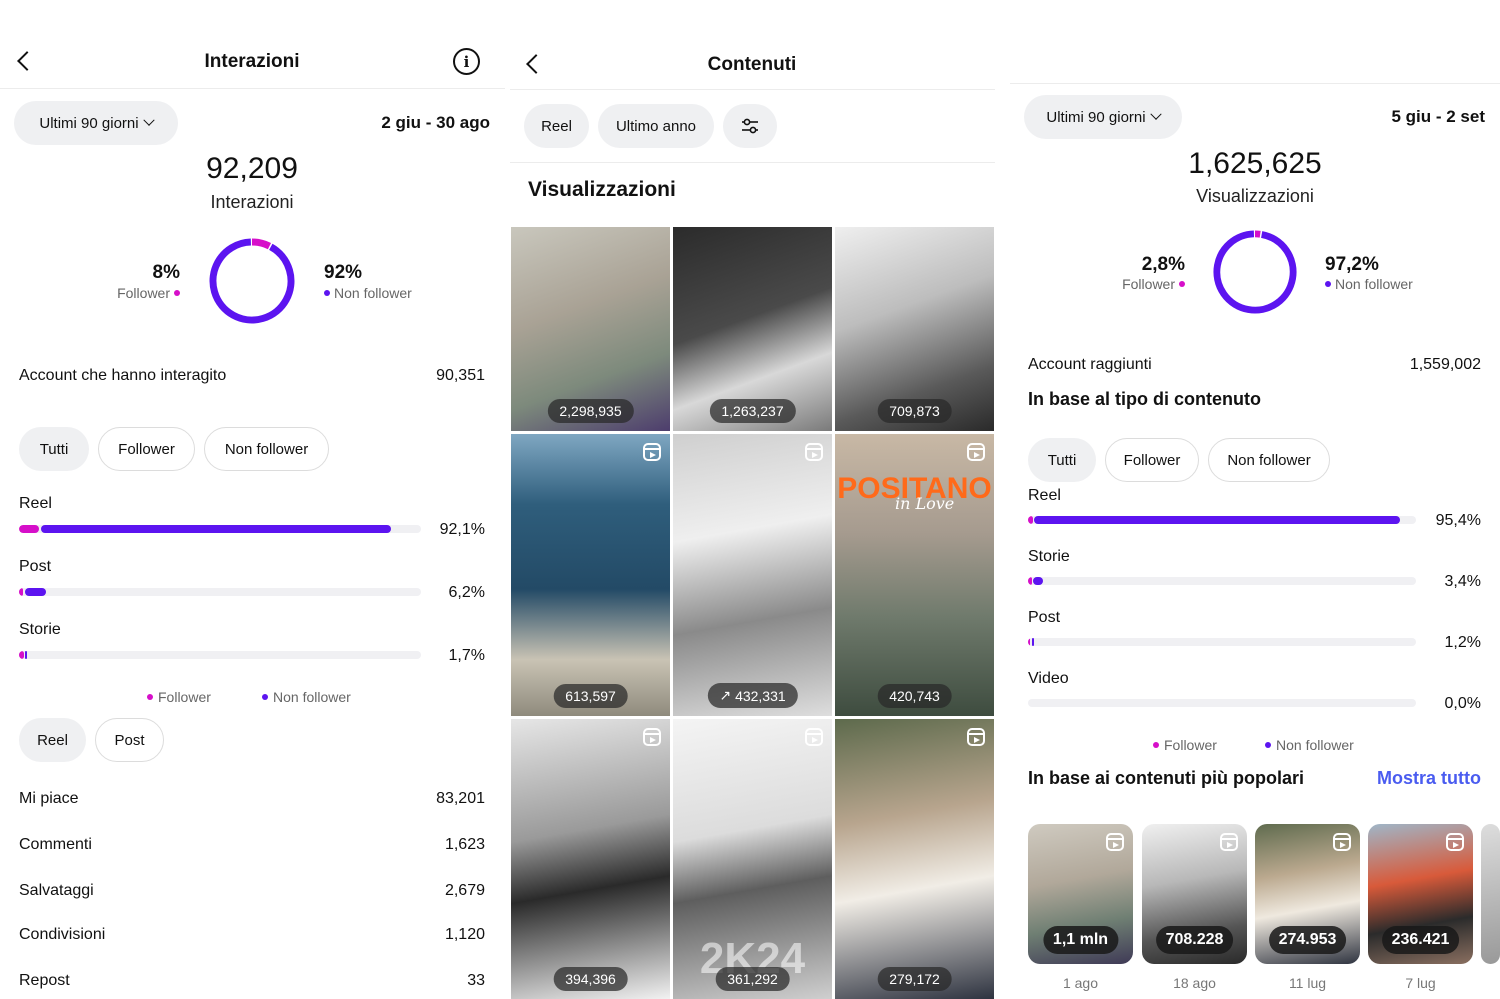 The height and width of the screenshot is (999, 1500). I want to click on popular-date: 18 ago, so click(1194, 983).